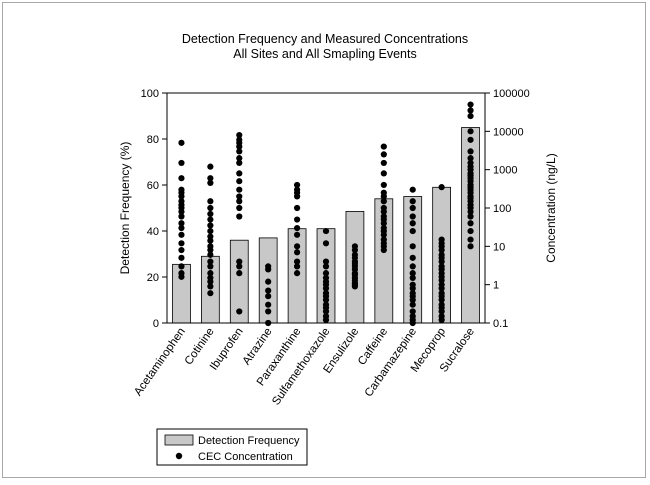  I want to click on left-tick-label: 0, so click(156, 324).